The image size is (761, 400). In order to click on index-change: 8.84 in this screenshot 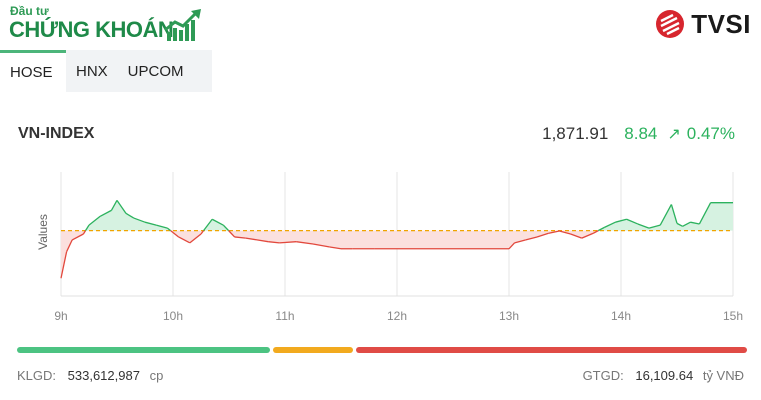, I will do `click(641, 133)`.